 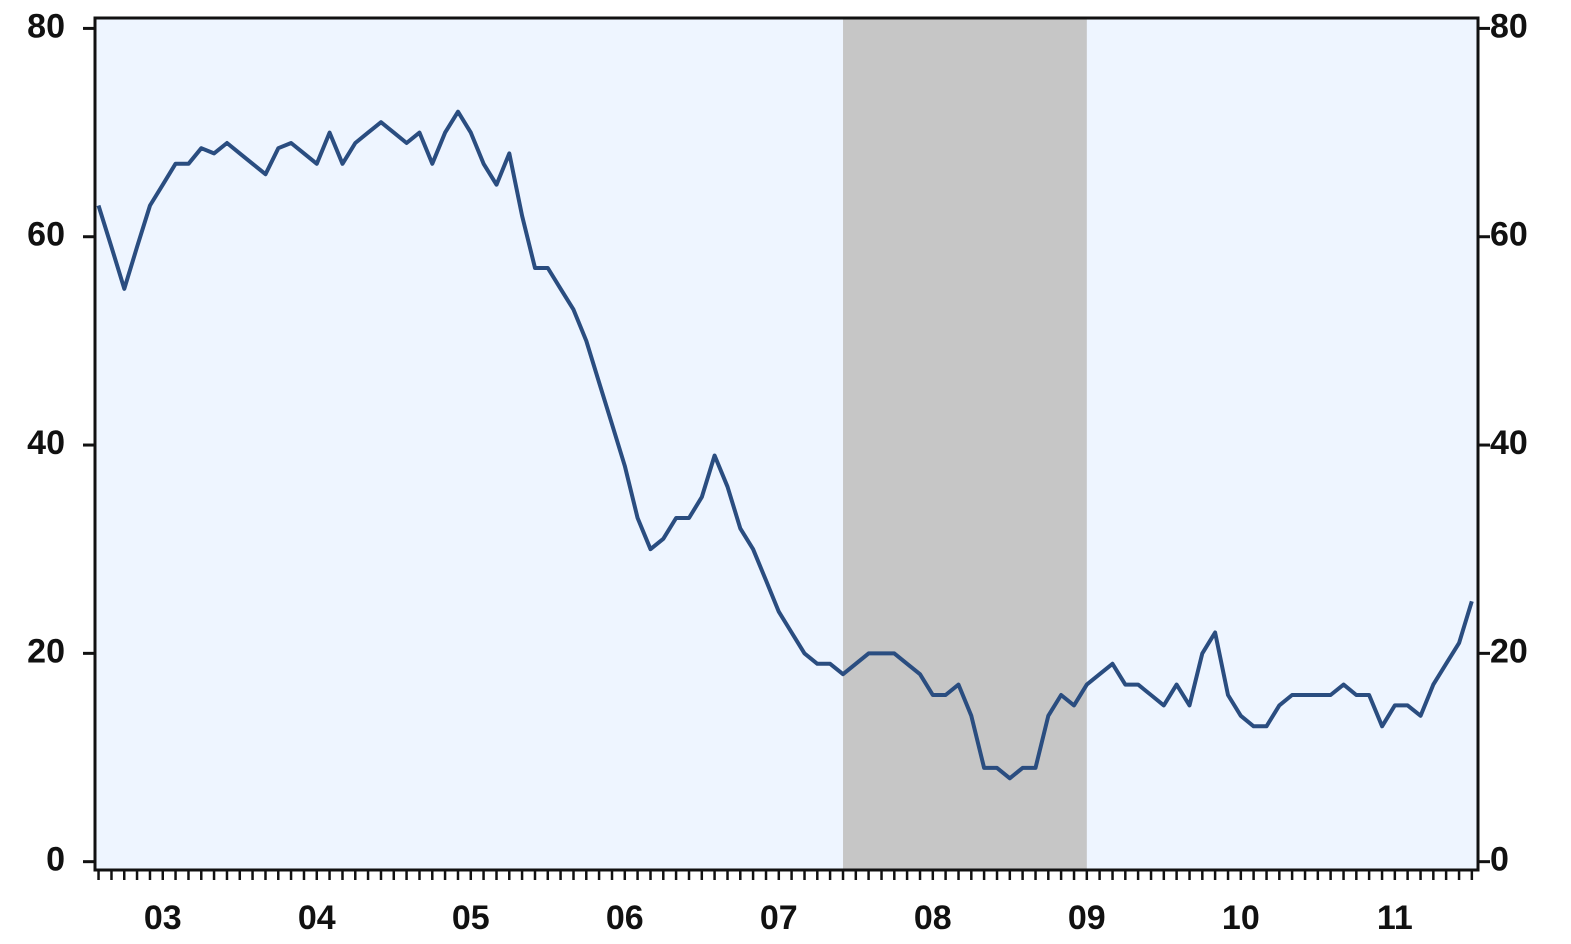 What do you see at coordinates (1395, 918) in the screenshot?
I see `x-tick-label: 11` at bounding box center [1395, 918].